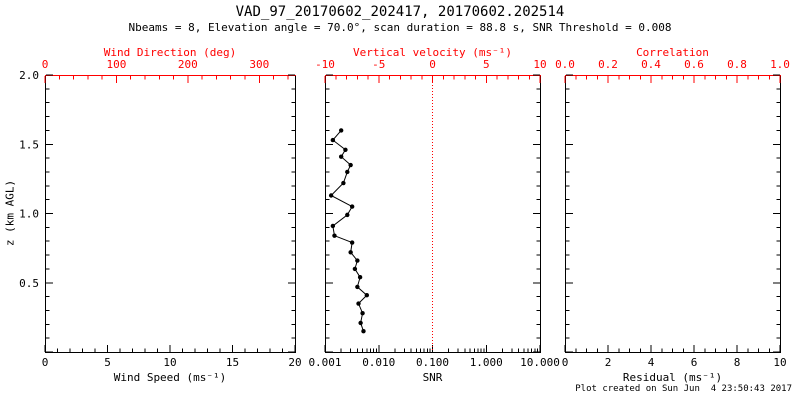  I want to click on x-tick-label: 0.010, so click(378, 362).